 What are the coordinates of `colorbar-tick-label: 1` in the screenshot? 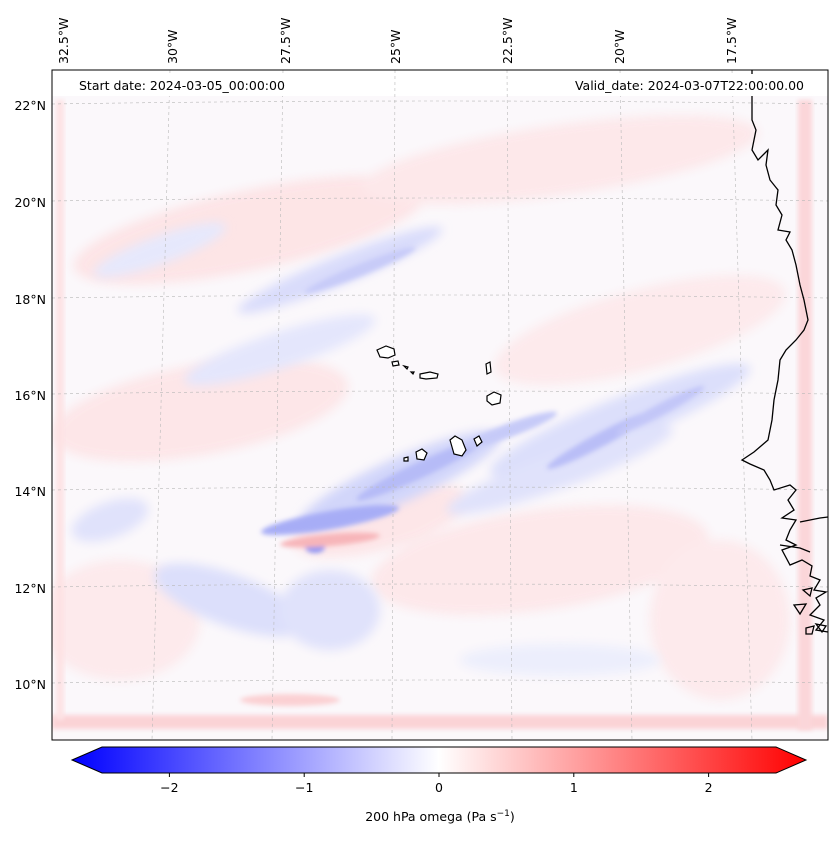 It's located at (574, 787).